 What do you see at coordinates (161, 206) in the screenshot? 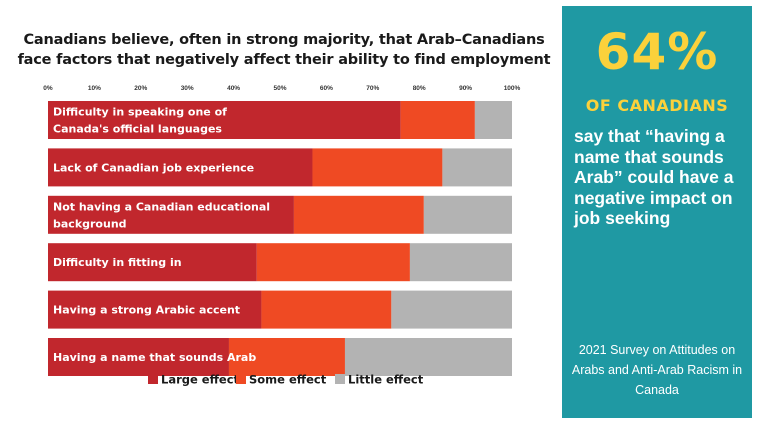
I see `category-label: Not having a Canadian educational` at bounding box center [161, 206].